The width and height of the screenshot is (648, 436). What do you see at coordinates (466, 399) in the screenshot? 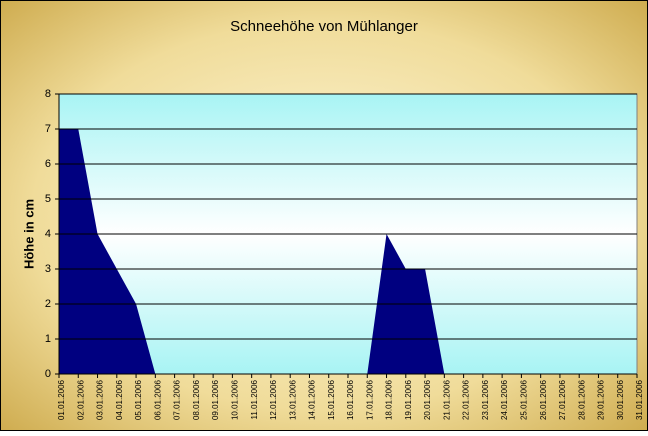
I see `x-tick-label: 22.01.2006` at bounding box center [466, 399].